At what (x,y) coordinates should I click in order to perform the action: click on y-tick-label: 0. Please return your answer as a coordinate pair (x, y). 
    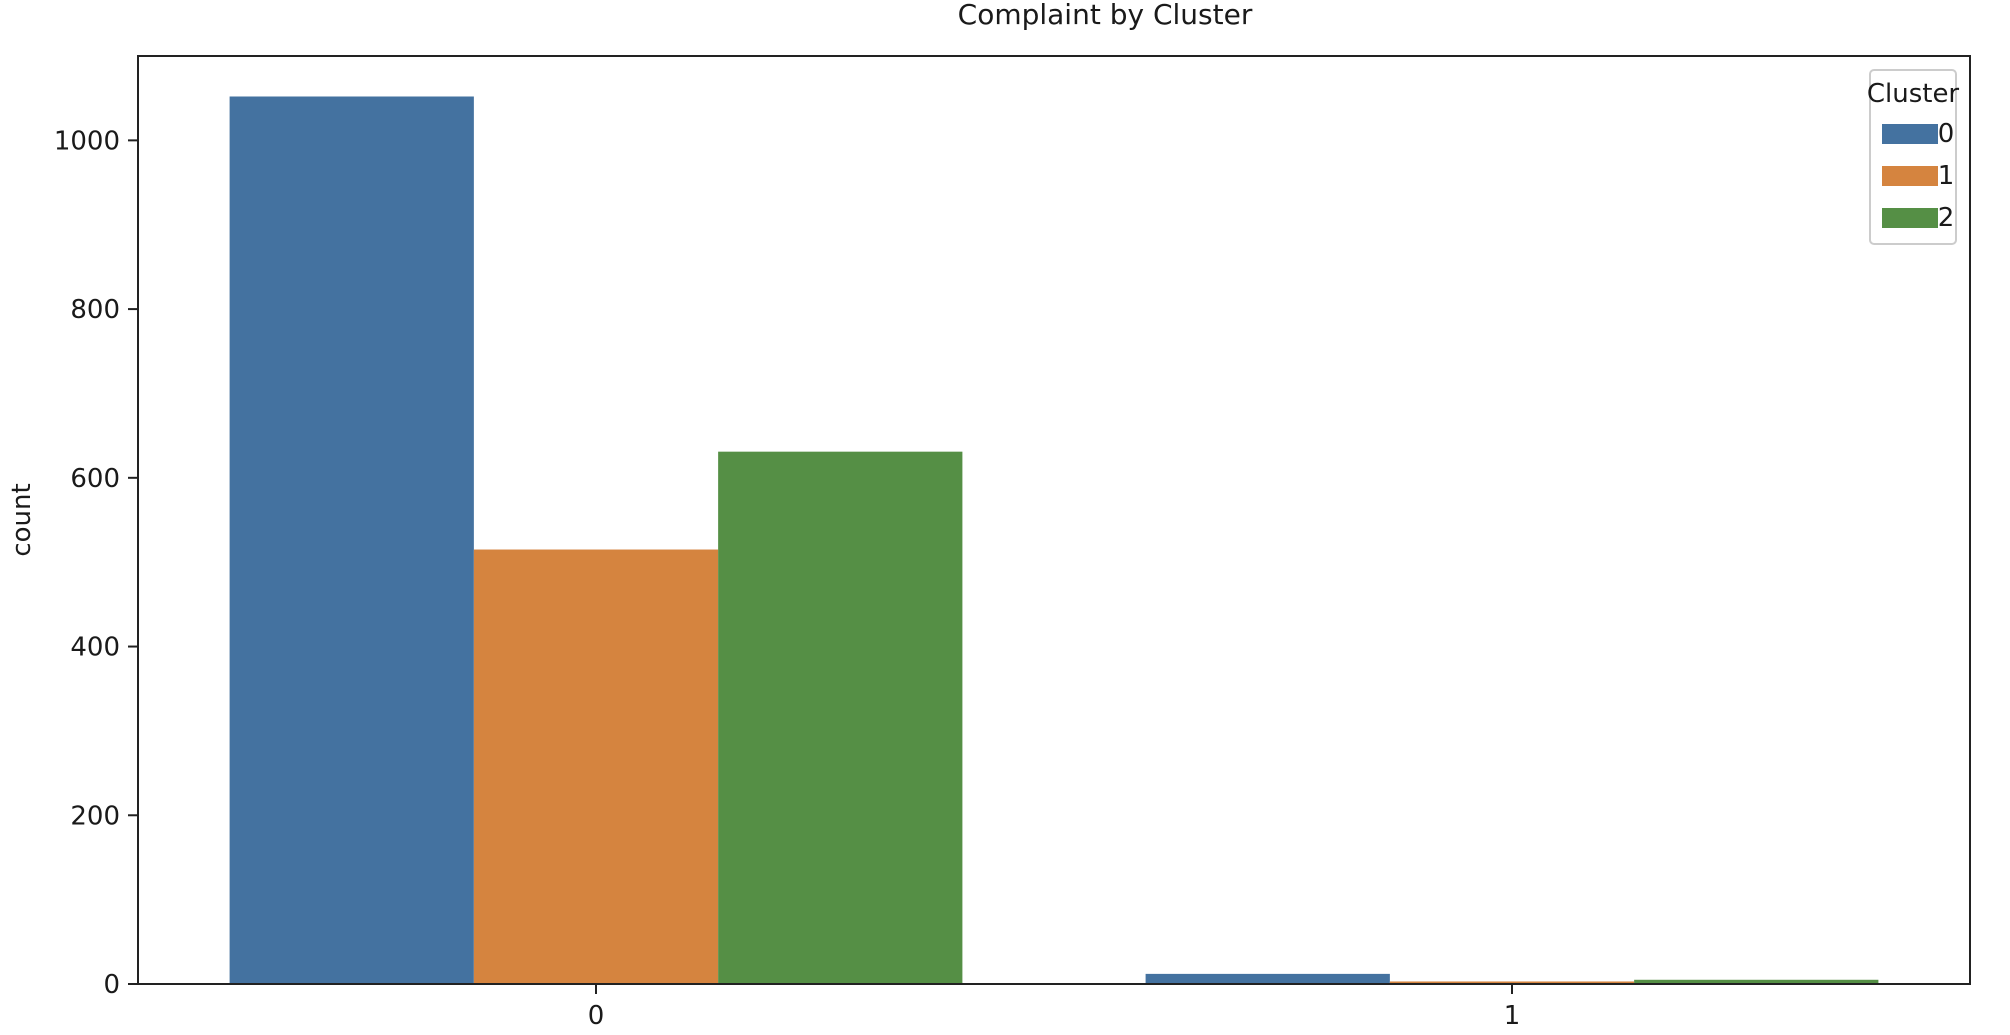
    Looking at the image, I should click on (111, 985).